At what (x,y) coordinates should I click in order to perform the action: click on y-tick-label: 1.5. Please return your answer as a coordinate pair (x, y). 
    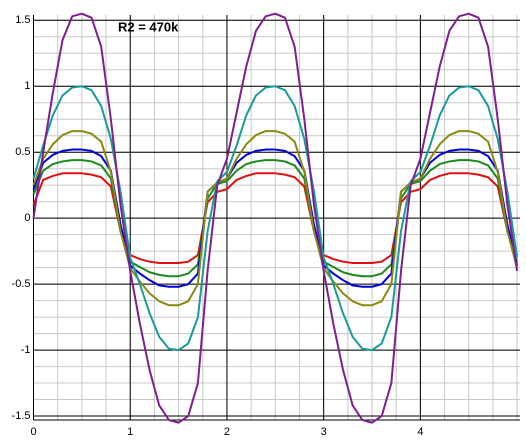
    Looking at the image, I should click on (22, 20).